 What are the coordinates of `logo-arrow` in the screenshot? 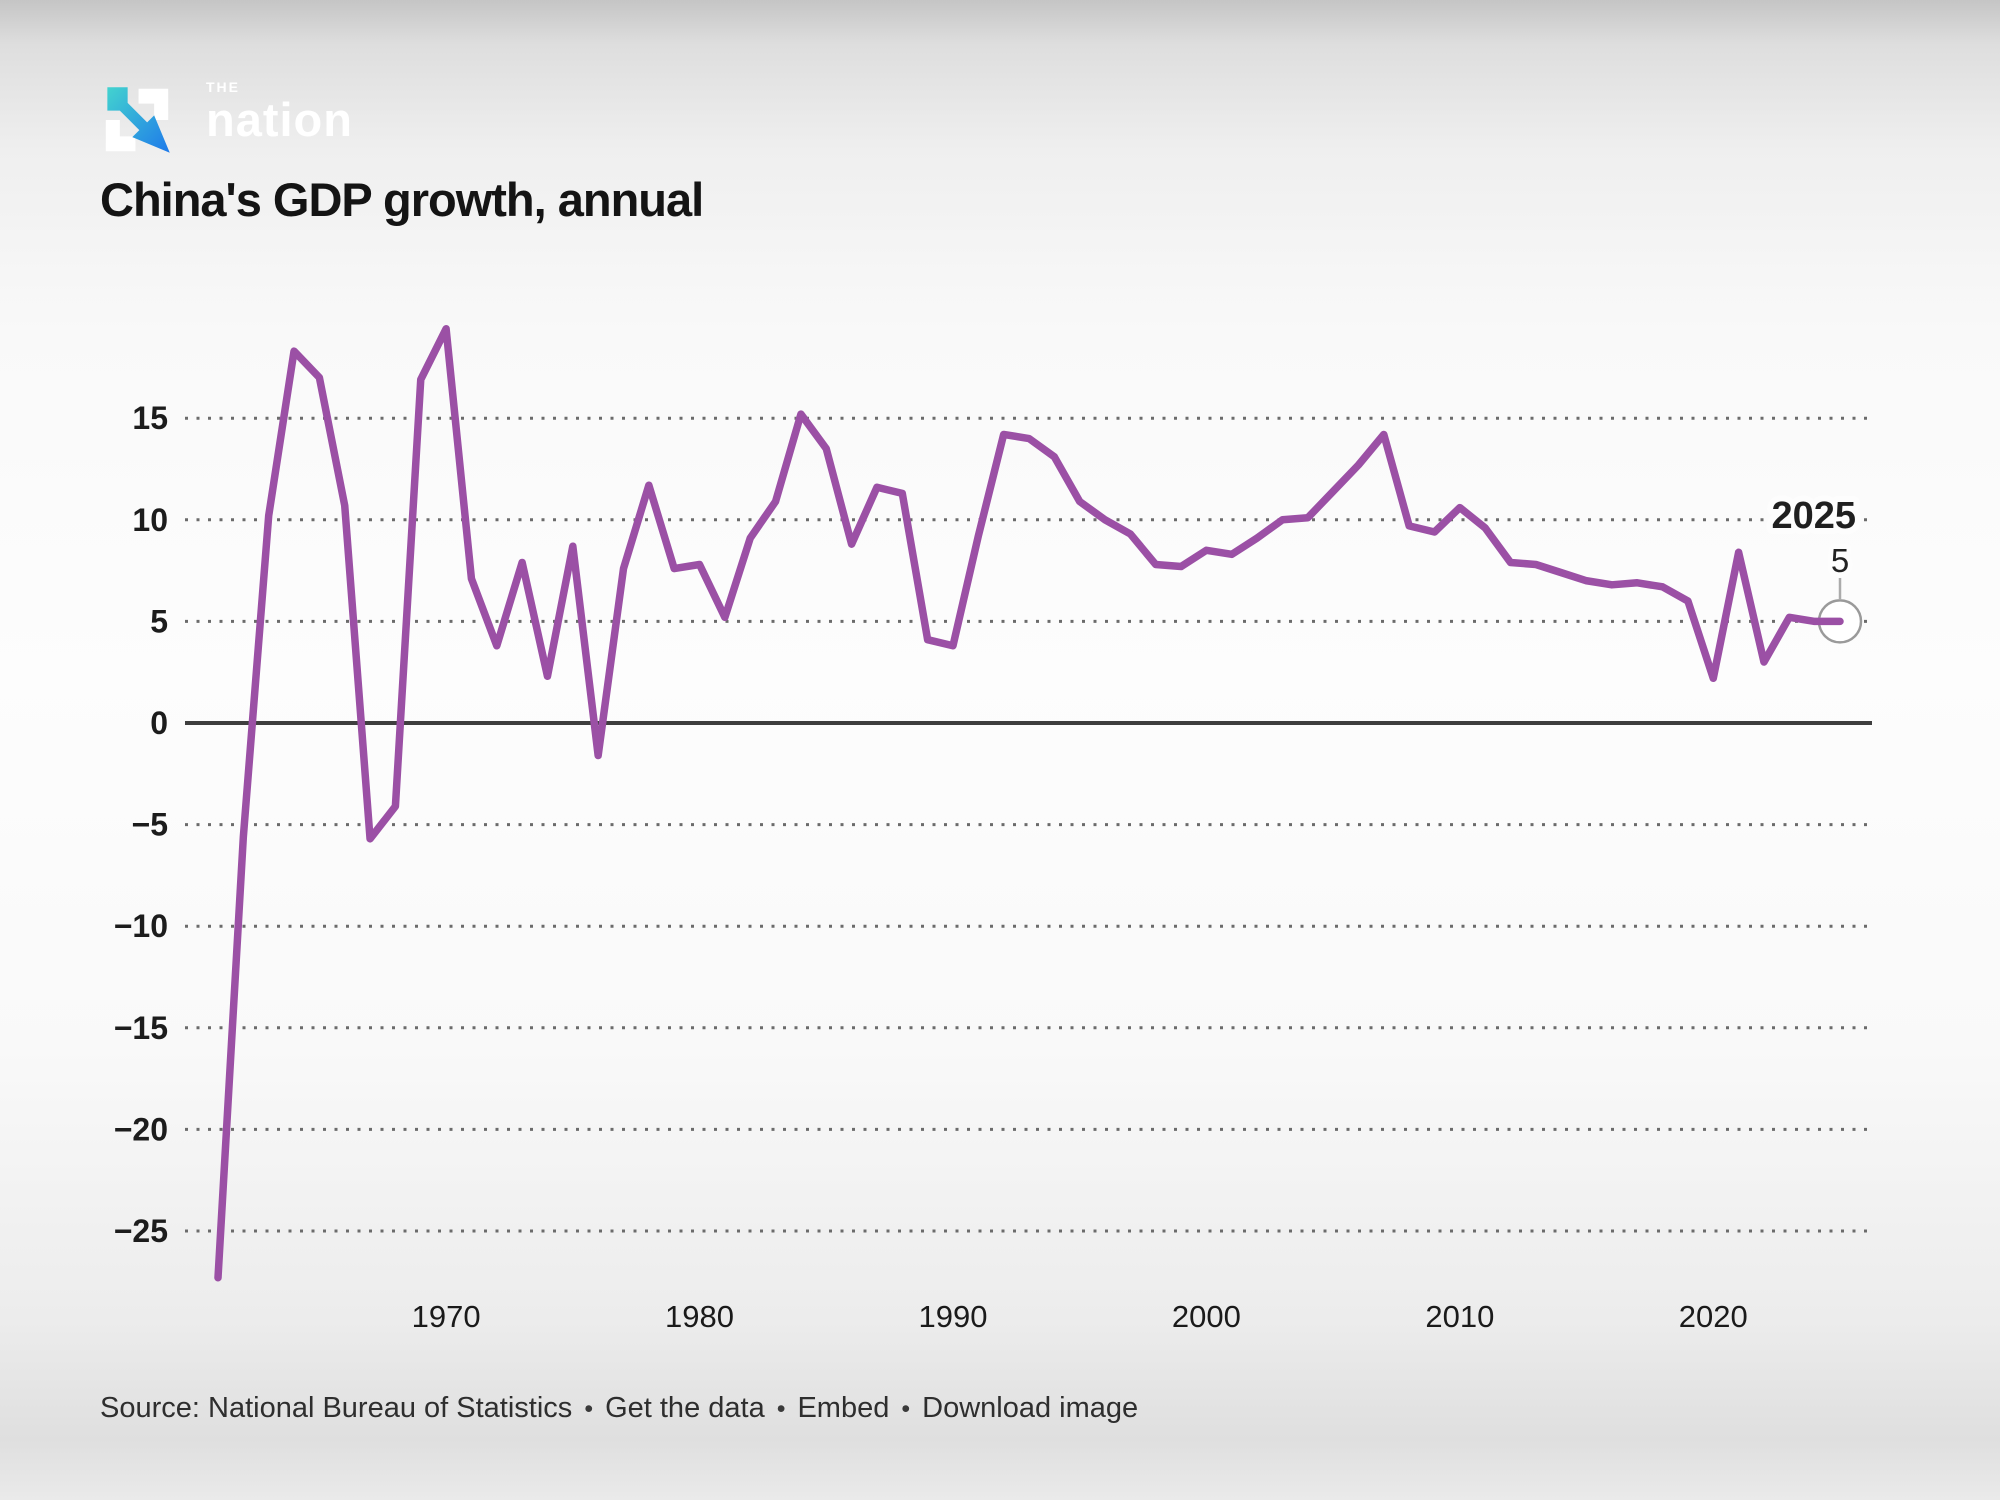 It's located at (138, 120).